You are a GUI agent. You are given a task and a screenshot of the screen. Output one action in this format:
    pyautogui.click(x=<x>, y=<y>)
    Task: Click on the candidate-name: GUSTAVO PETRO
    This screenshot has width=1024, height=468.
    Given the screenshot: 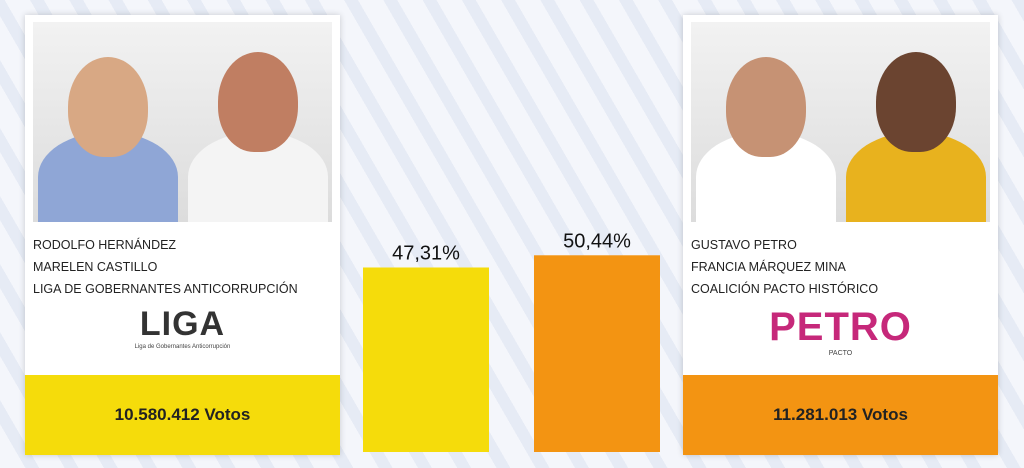 What is the action you would take?
    pyautogui.click(x=744, y=245)
    